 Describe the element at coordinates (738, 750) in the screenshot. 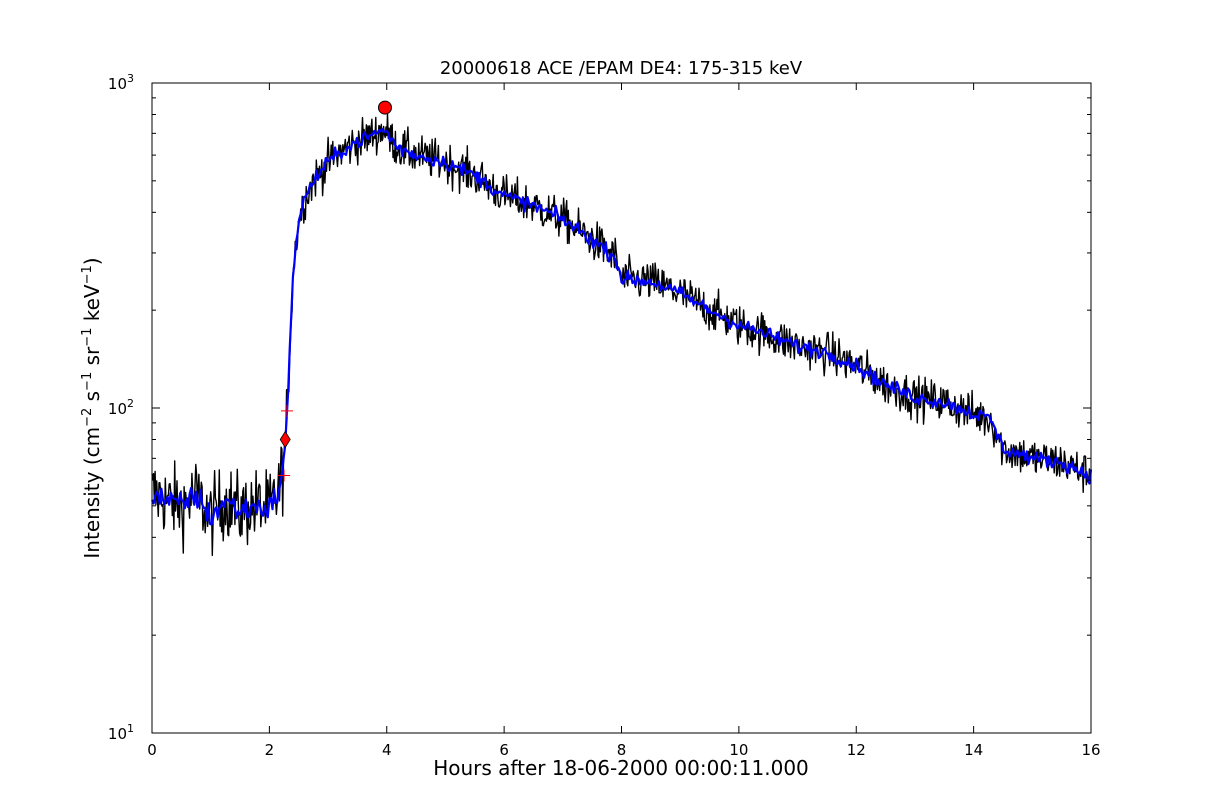

I see `x-tick-label: 10` at that location.